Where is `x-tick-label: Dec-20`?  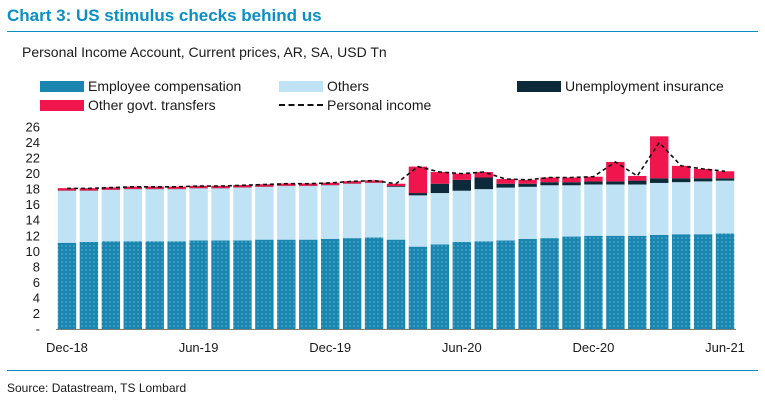
x-tick-label: Dec-20 is located at coordinates (593, 347).